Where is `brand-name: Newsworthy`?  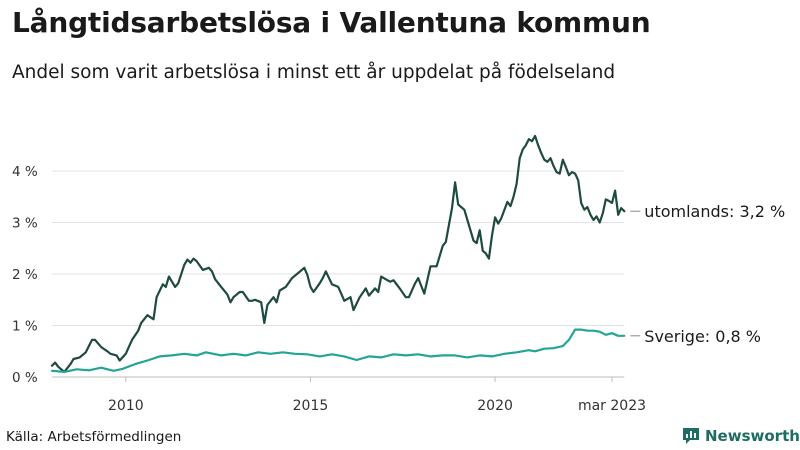
brand-name: Newsworthy is located at coordinates (752, 436).